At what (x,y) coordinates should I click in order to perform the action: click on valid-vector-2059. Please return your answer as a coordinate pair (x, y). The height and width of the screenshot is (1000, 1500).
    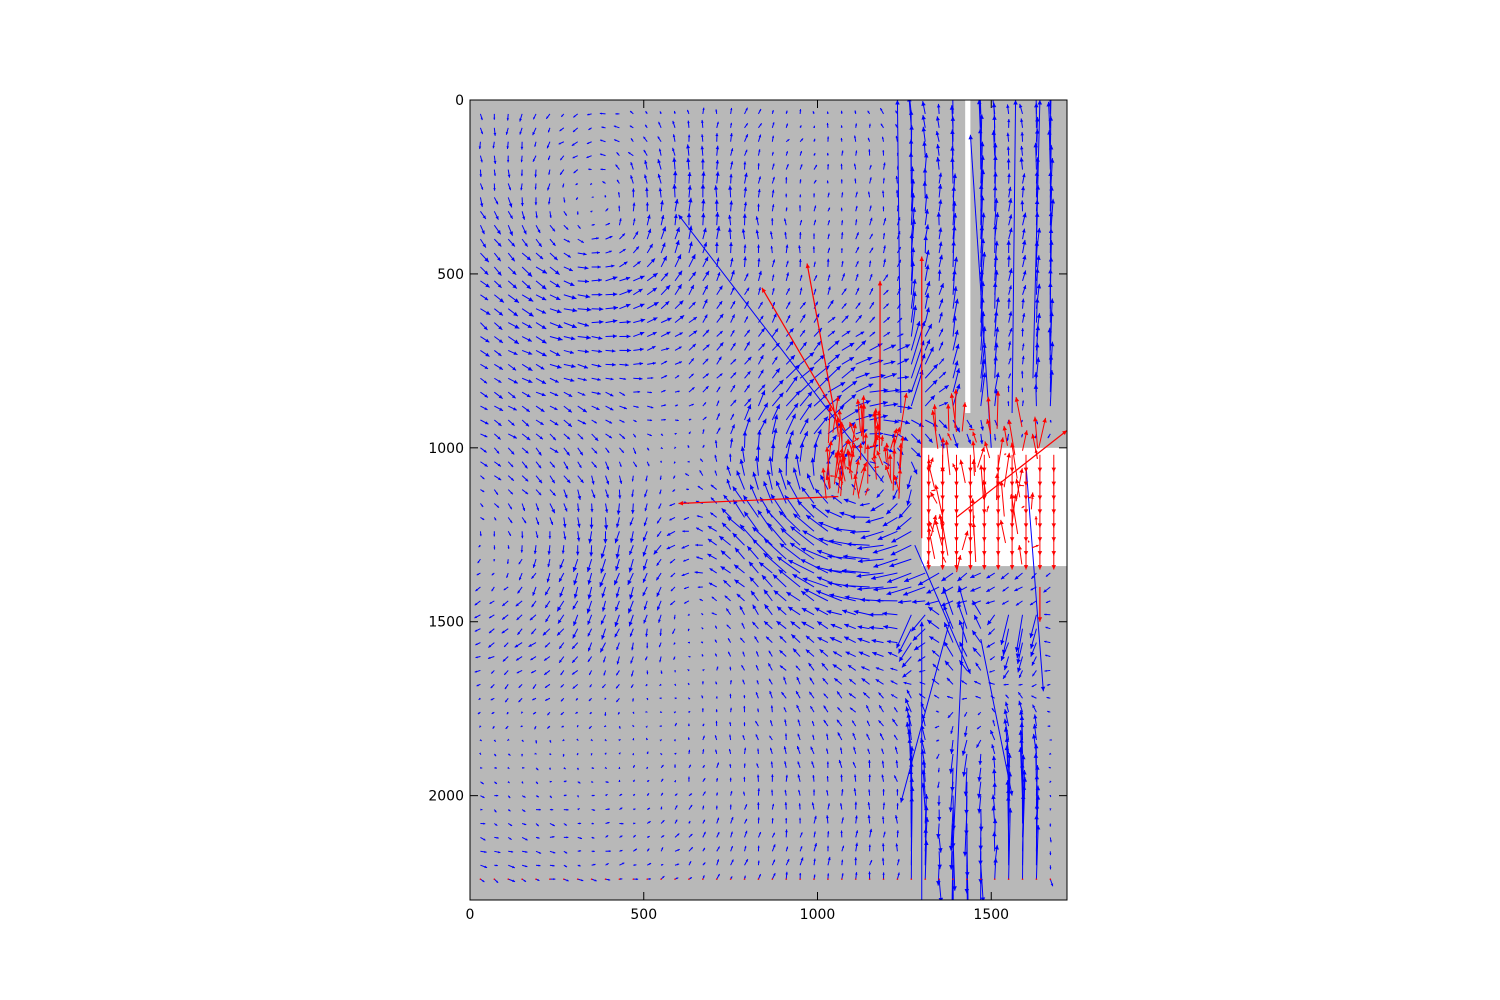
    Looking at the image, I should click on (883, 820).